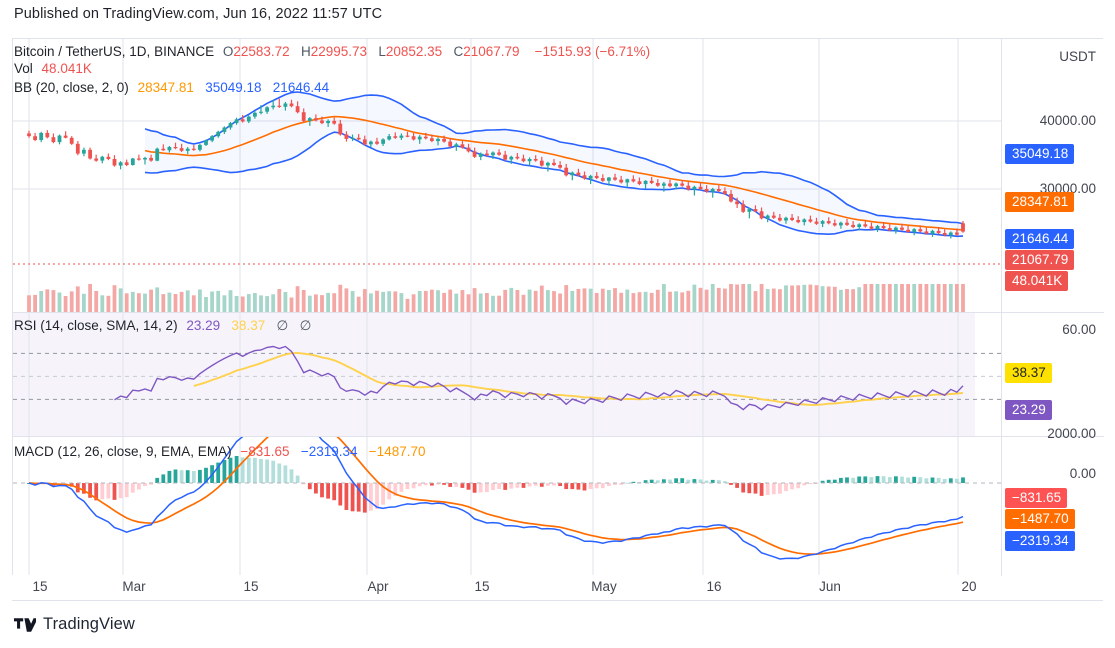  I want to click on axis-value-tag: 35049.18, so click(1040, 154).